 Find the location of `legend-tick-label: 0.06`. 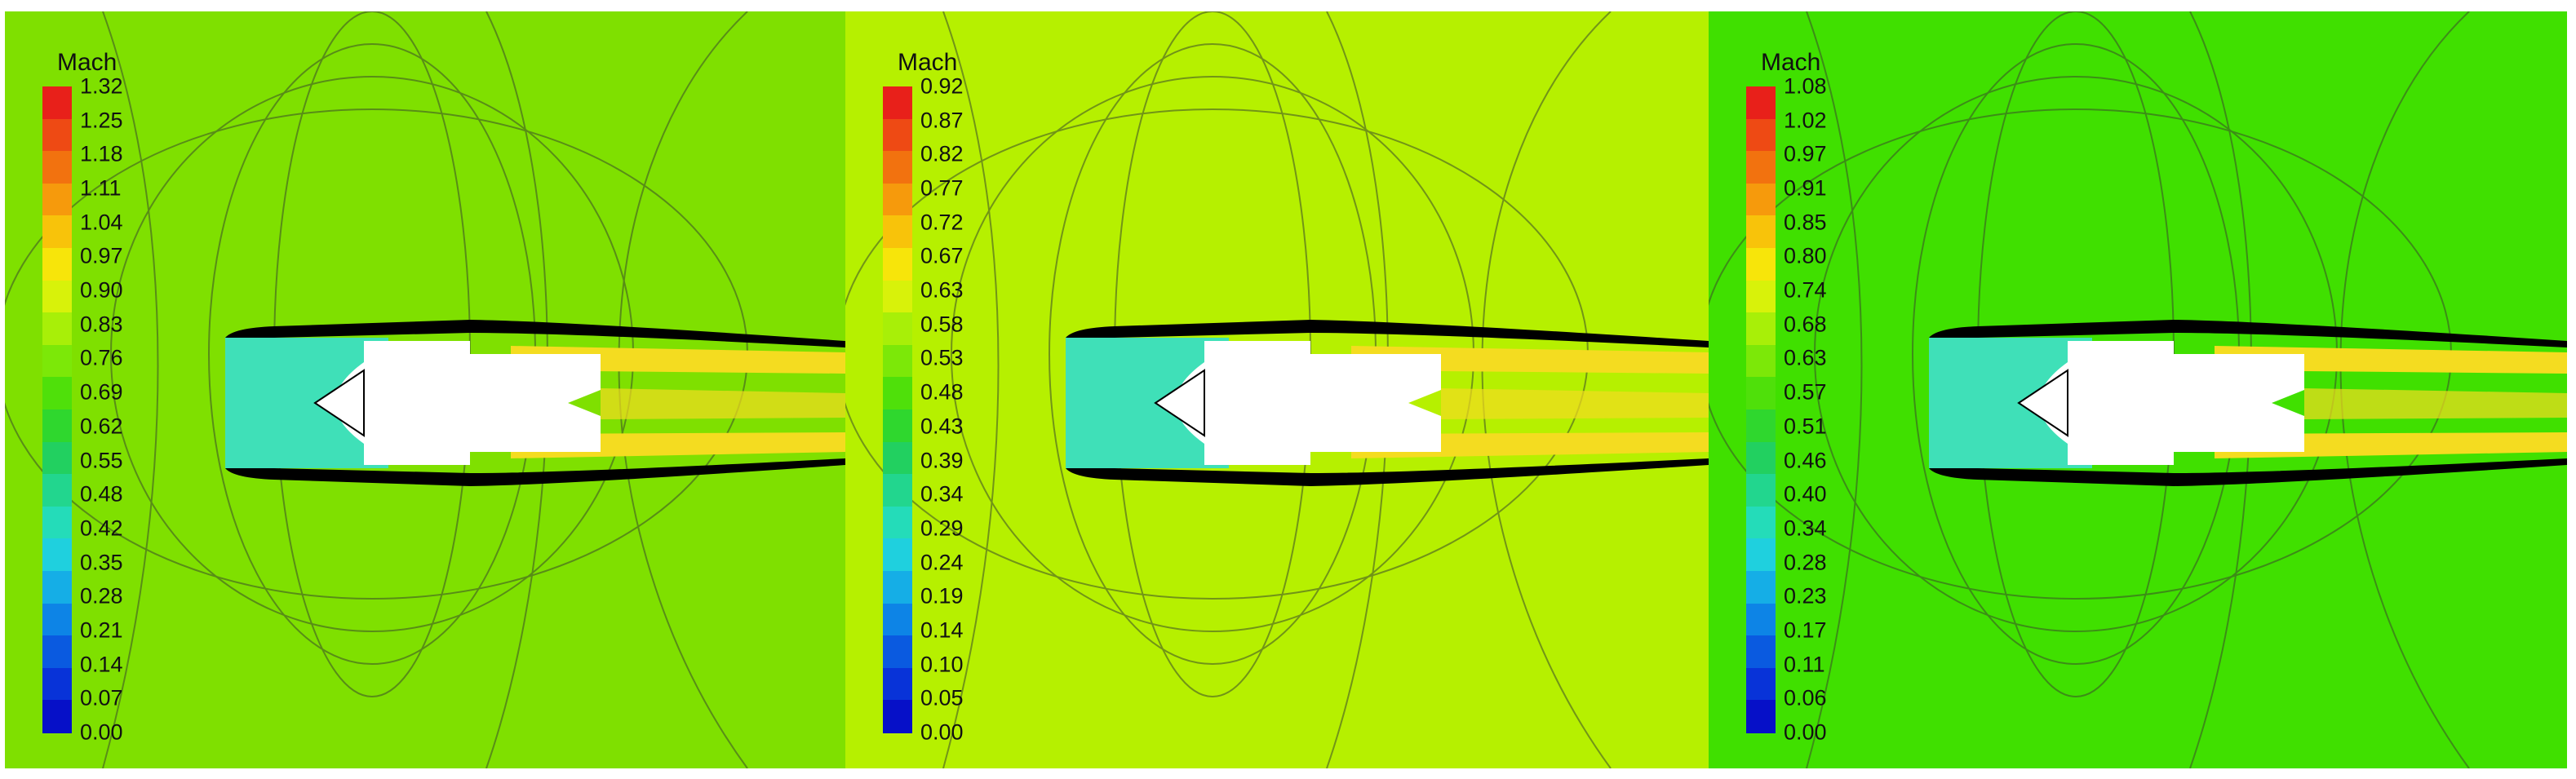

legend-tick-label: 0.06 is located at coordinates (1805, 697).